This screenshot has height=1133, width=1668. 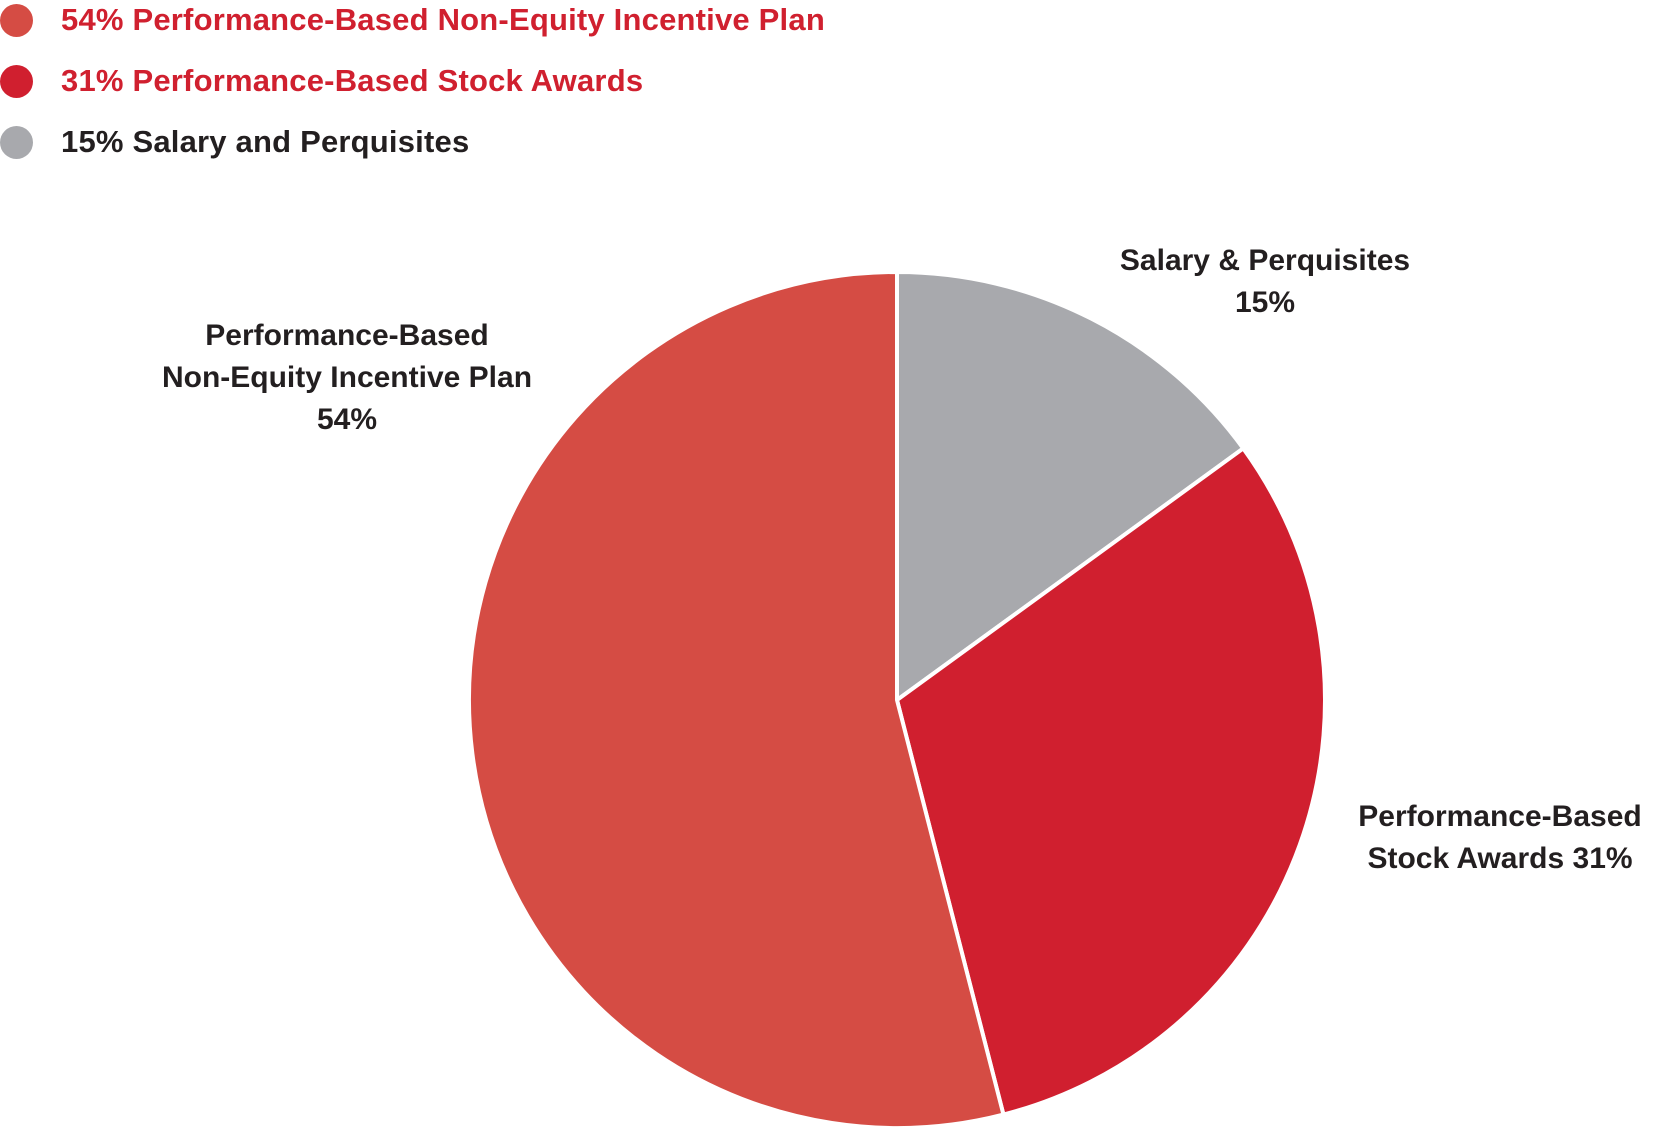 I want to click on legend-swatch-salary, so click(x=16, y=142).